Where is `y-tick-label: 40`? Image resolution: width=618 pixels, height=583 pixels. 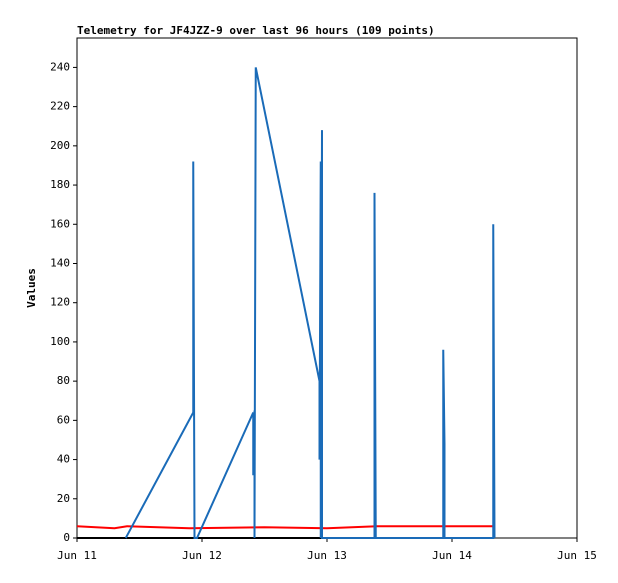 y-tick-label: 40 is located at coordinates (63, 459).